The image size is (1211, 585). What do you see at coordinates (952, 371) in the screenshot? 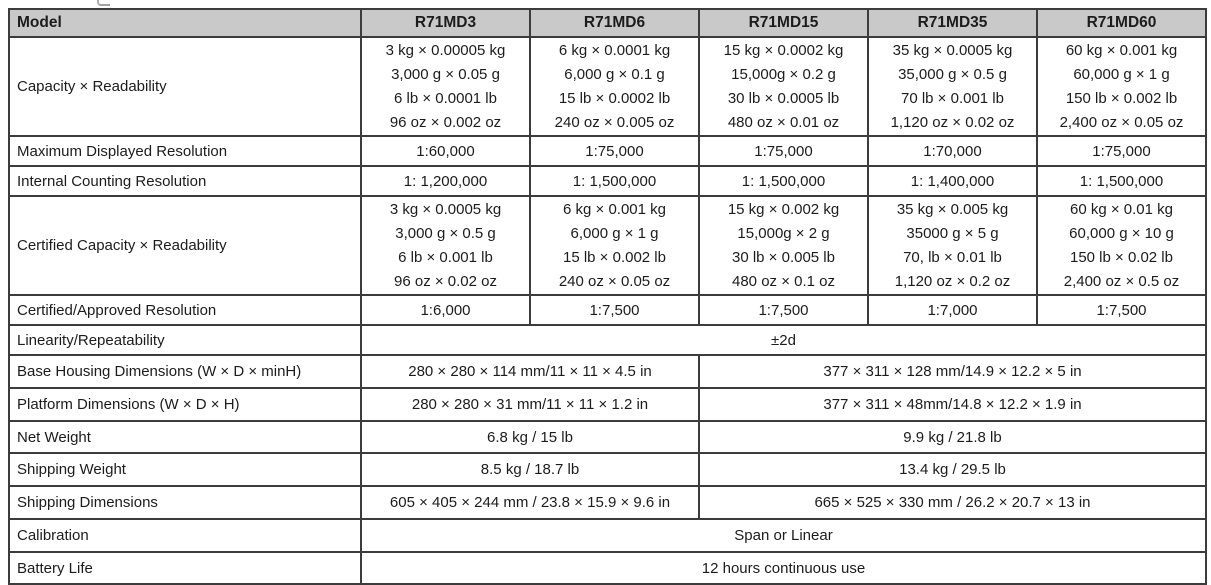
I see `value-cell-group-b: 377 × 311 × 128 mm/14.9 × 12.2 × 5 in` at bounding box center [952, 371].